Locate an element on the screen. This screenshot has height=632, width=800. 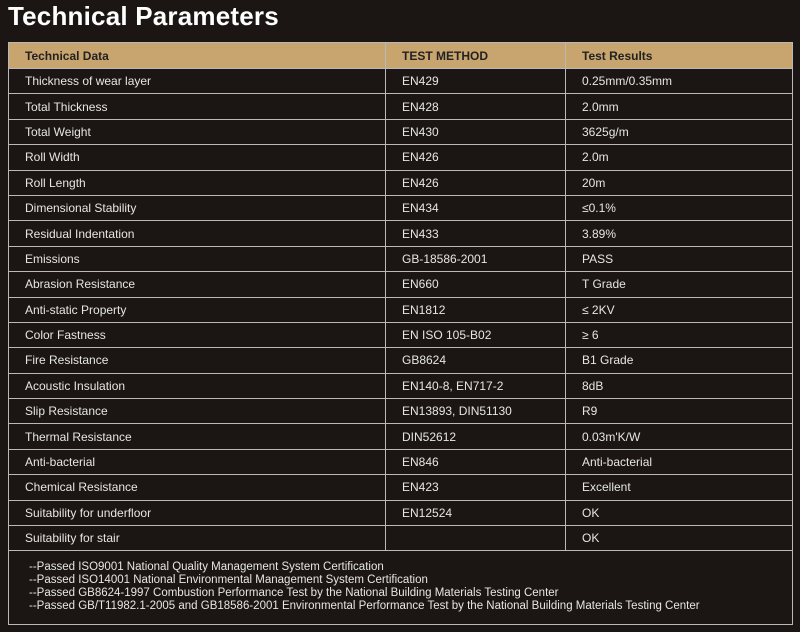
cell-name: Anti-static Property is located at coordinates (197, 309).